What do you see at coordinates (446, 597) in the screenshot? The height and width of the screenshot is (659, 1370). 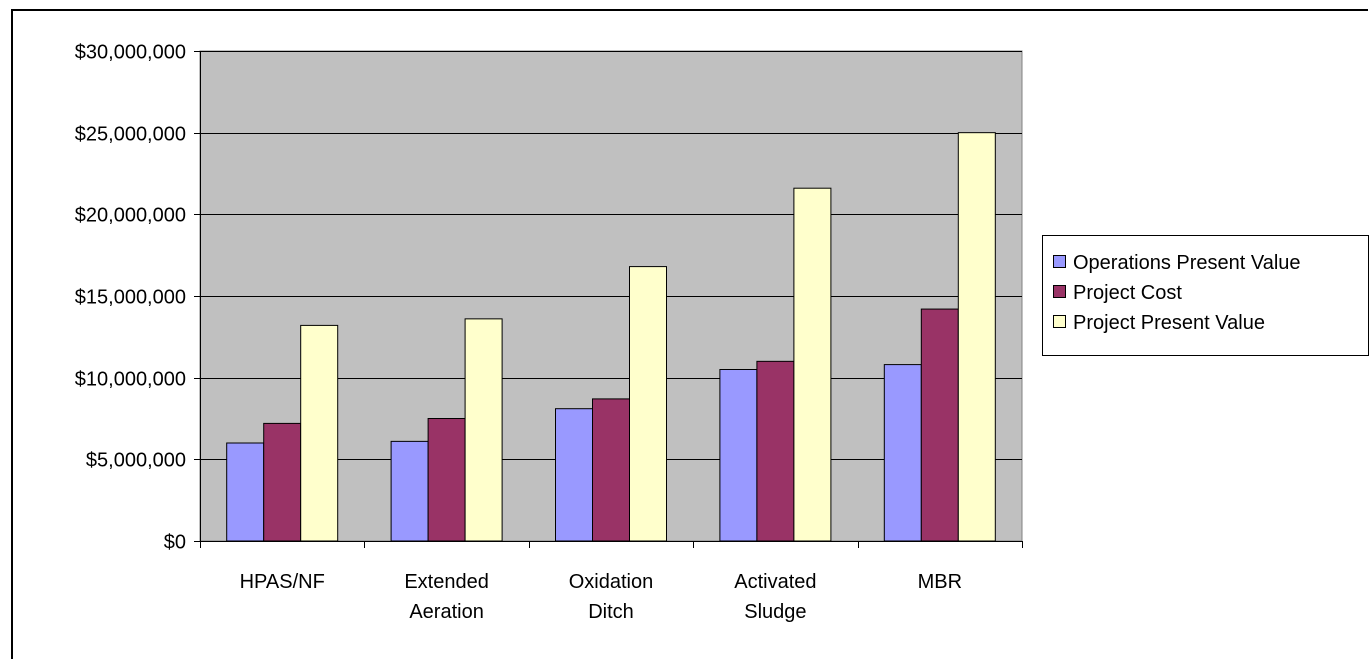 I see `x-tick-label: Extended Aeration` at bounding box center [446, 597].